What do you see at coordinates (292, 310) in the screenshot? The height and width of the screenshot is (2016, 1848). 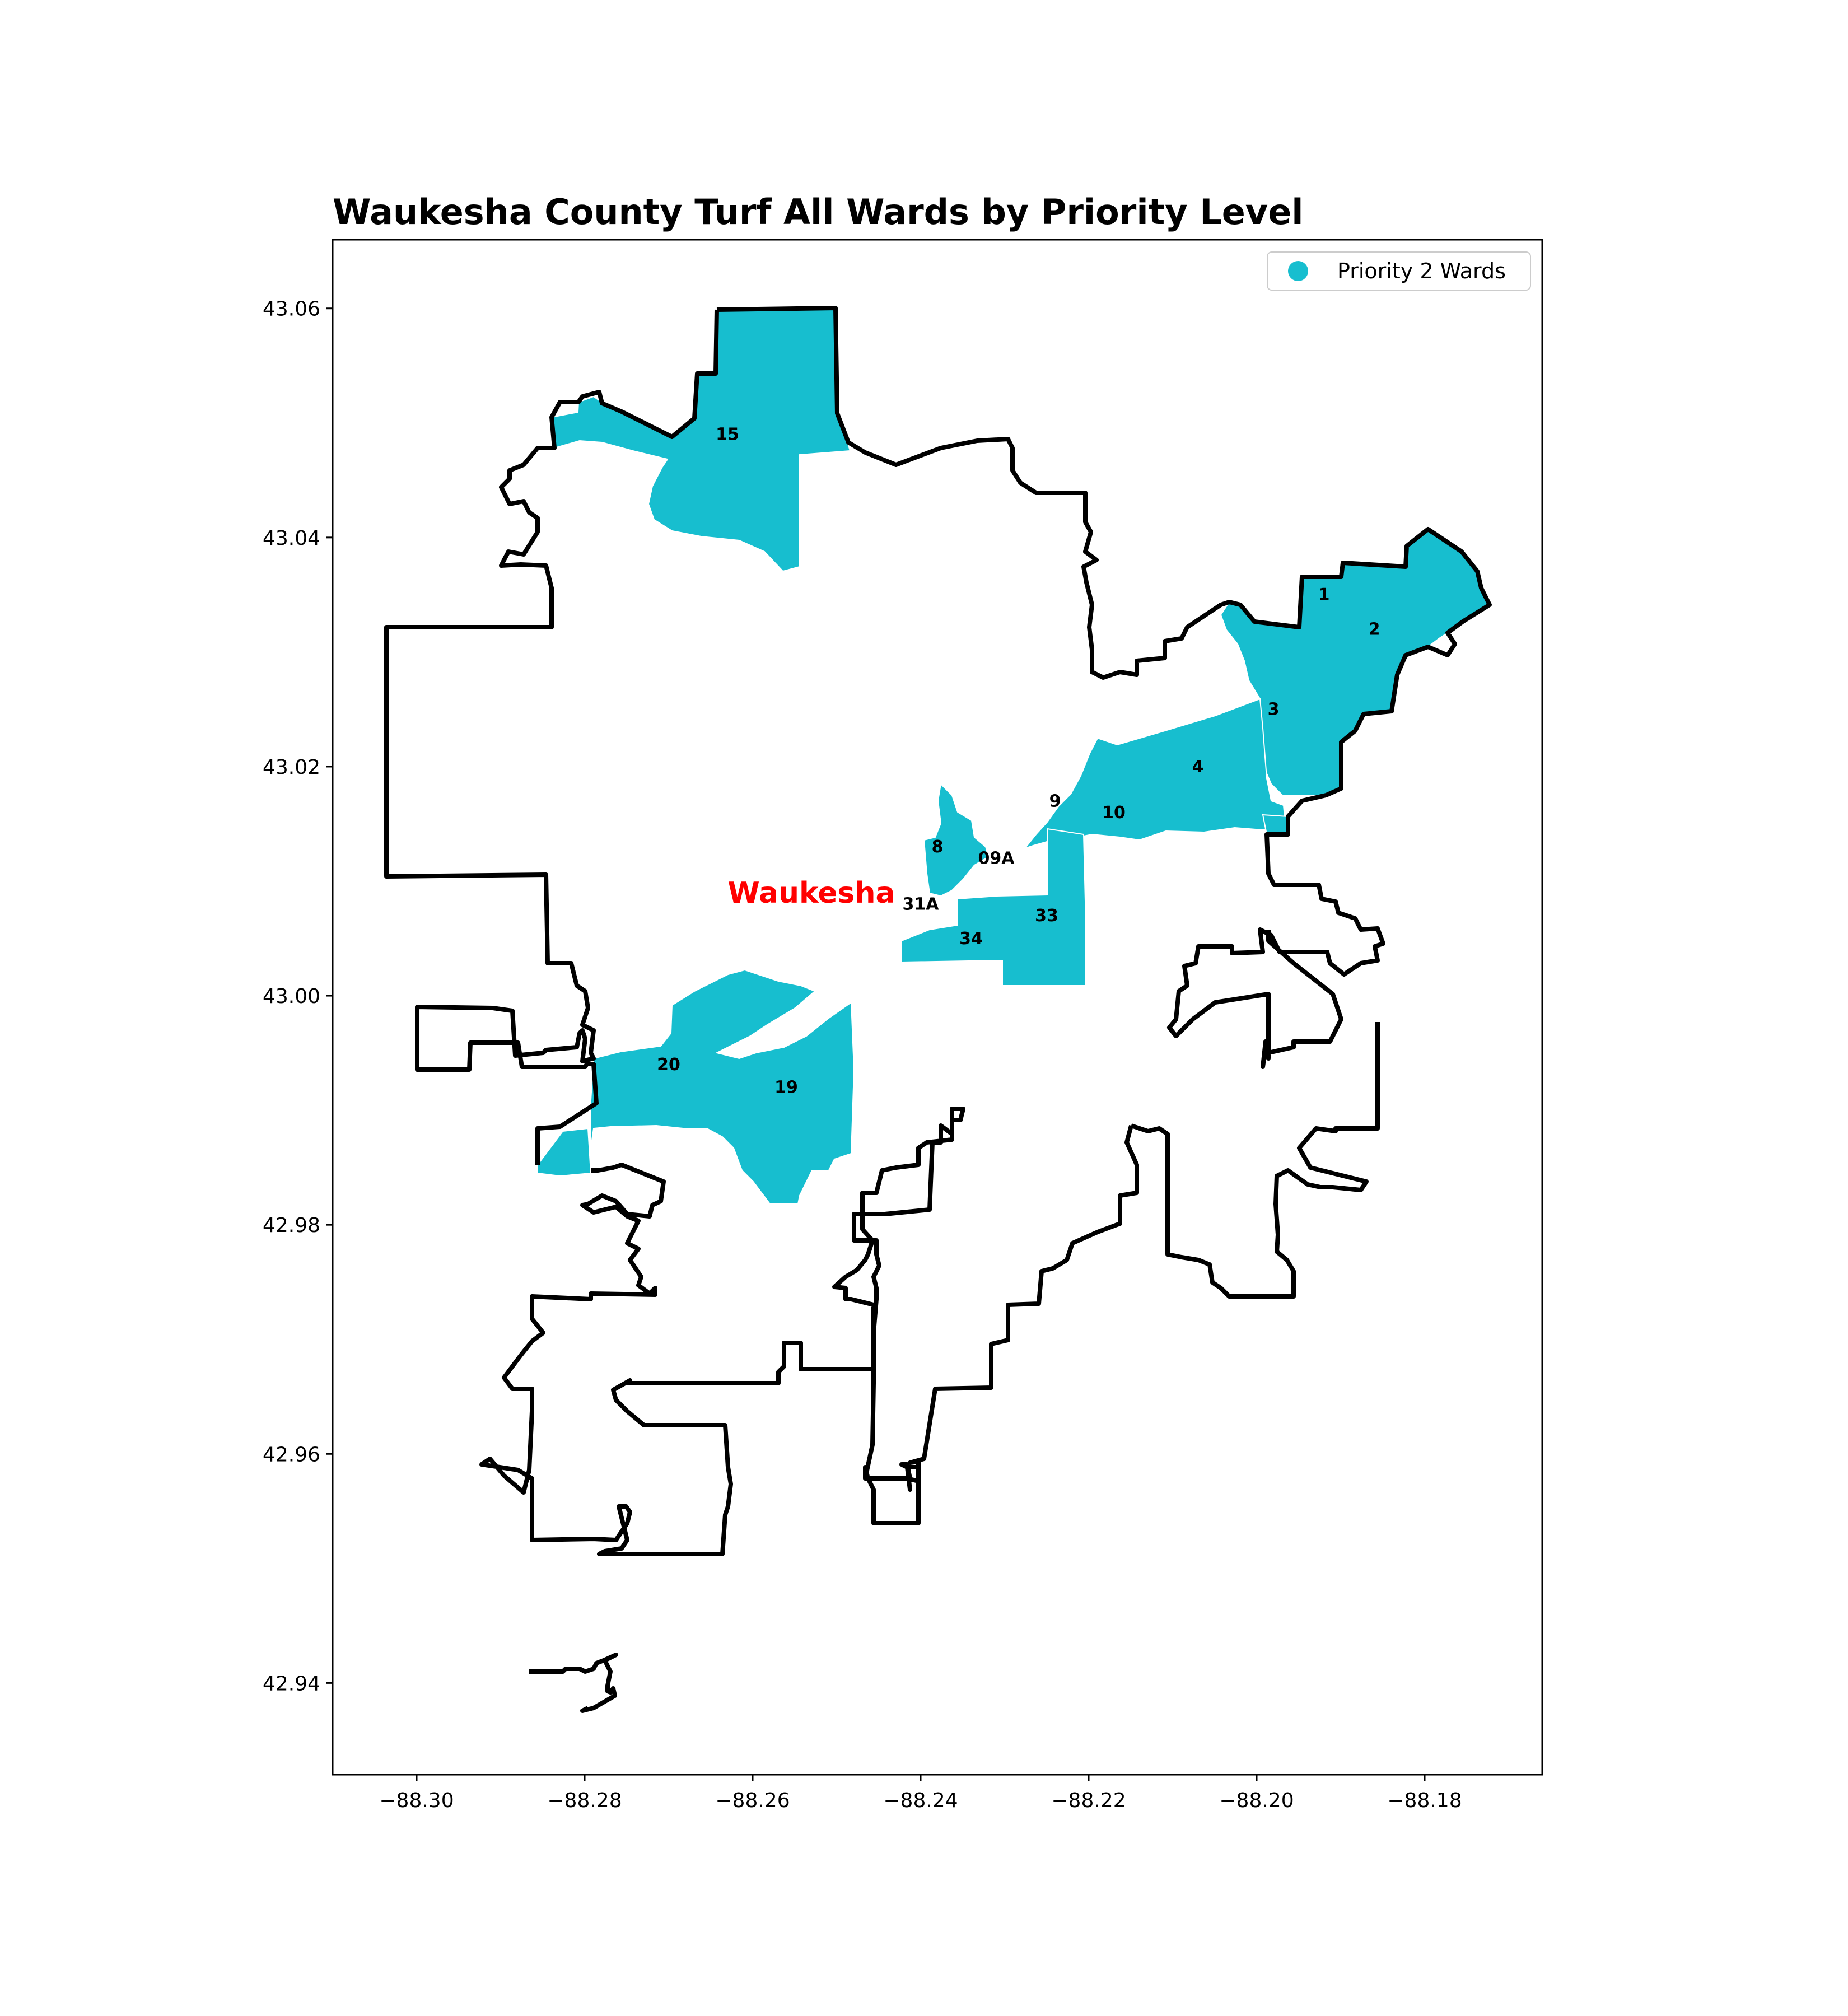 I see `y-tick-label: 43.06` at bounding box center [292, 310].